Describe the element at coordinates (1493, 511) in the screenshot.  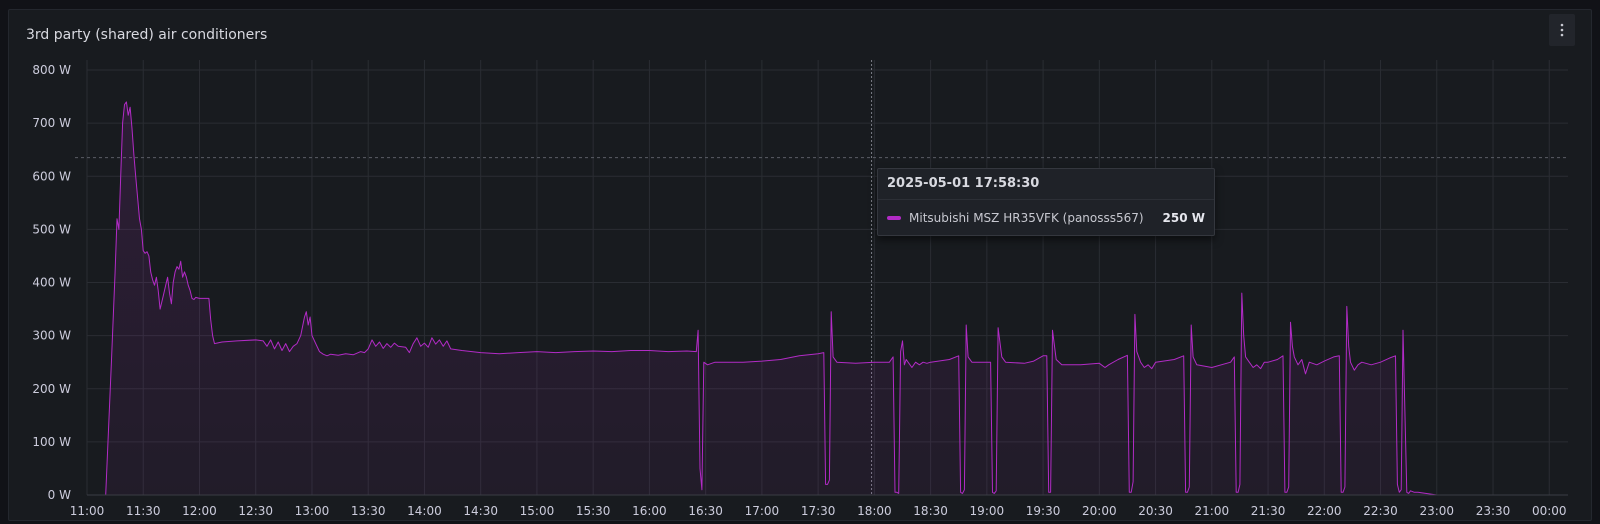
I see `x-tick-label: 23:30` at that location.